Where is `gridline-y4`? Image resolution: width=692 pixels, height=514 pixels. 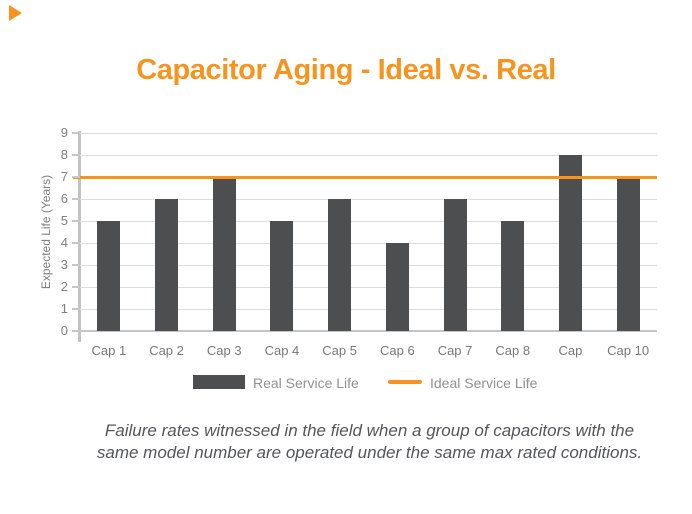 gridline-y4 is located at coordinates (368, 243).